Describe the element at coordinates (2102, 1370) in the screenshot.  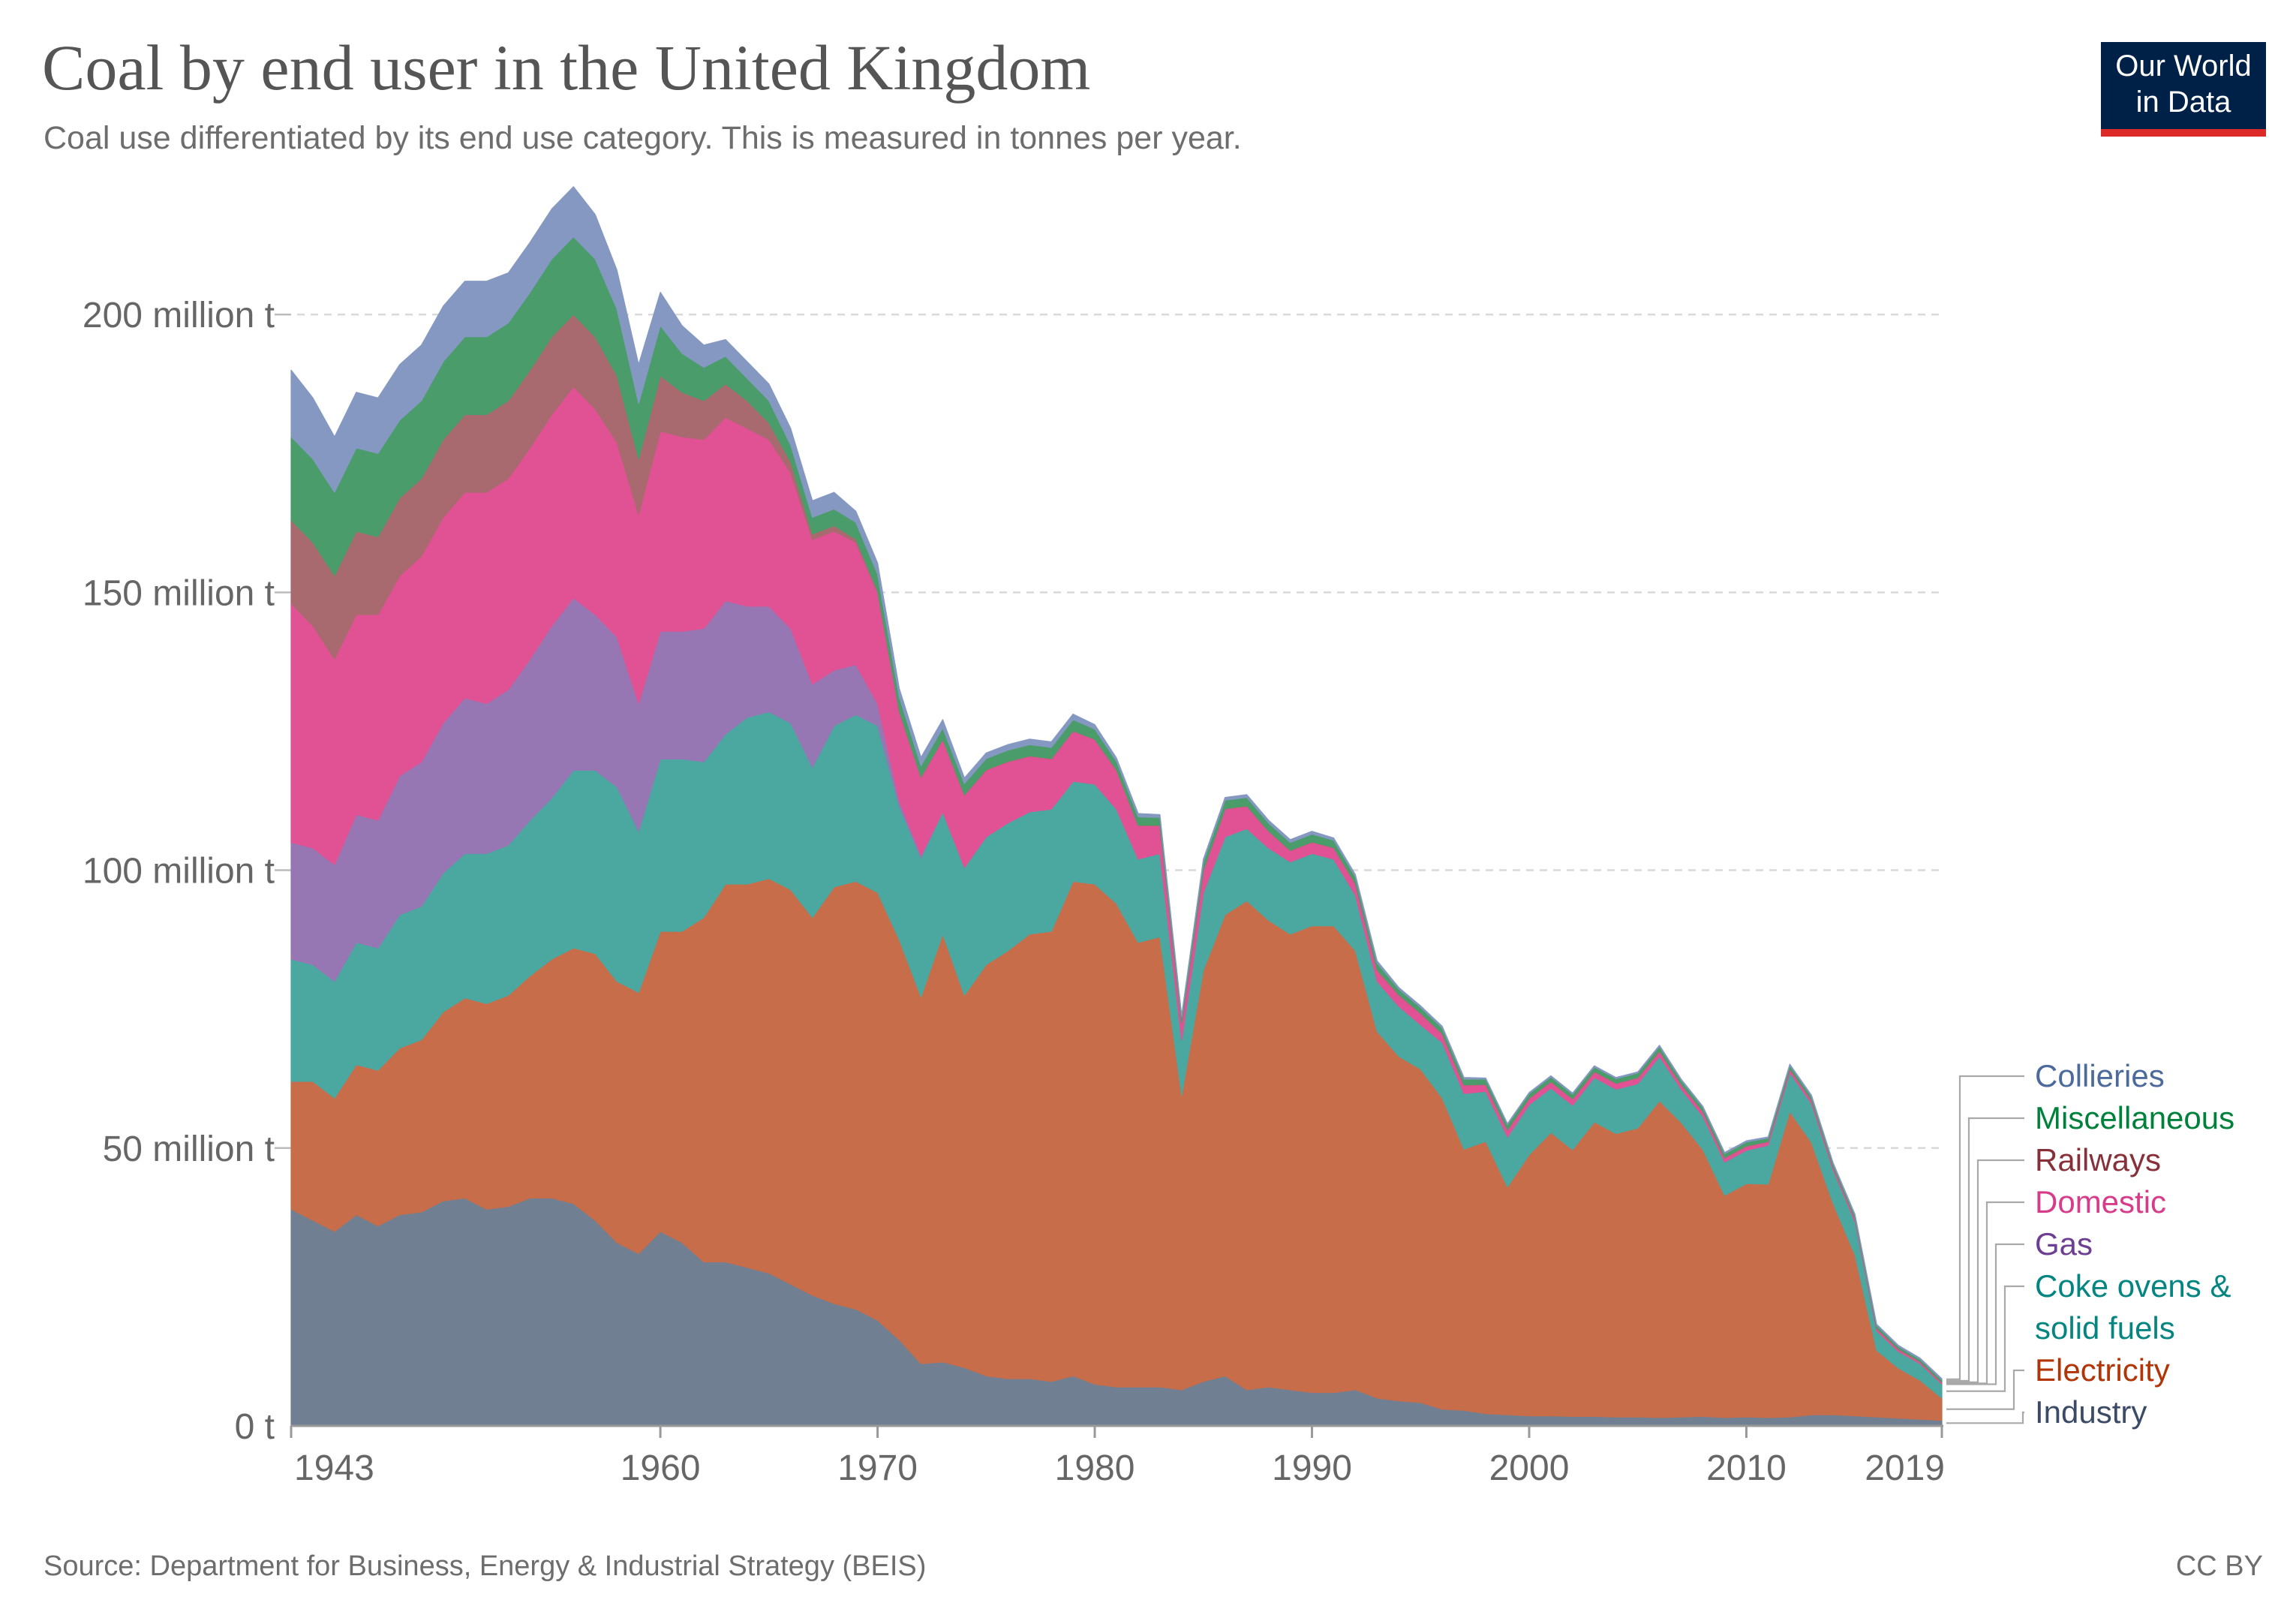
I see `legend-label-electricity: Electricity` at that location.